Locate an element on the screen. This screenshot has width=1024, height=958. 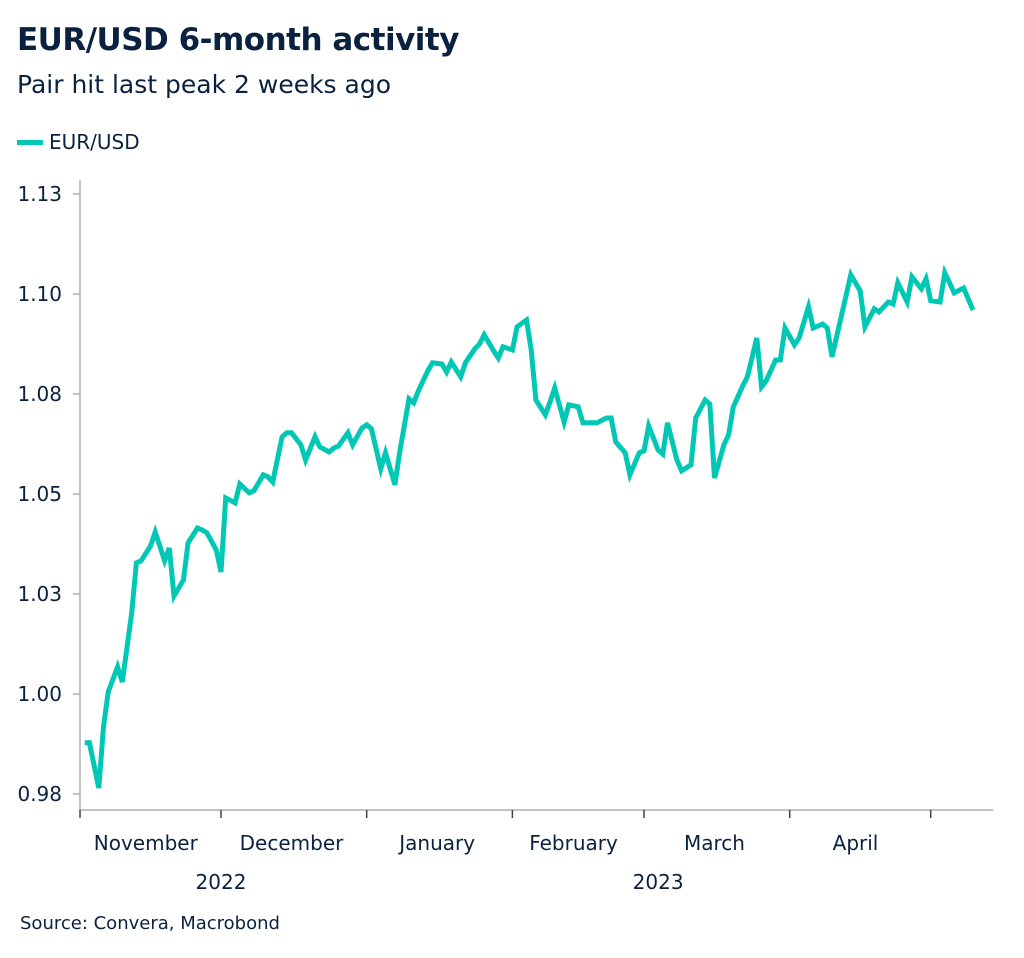
y-tick-label: 1.13 is located at coordinates (39, 194).